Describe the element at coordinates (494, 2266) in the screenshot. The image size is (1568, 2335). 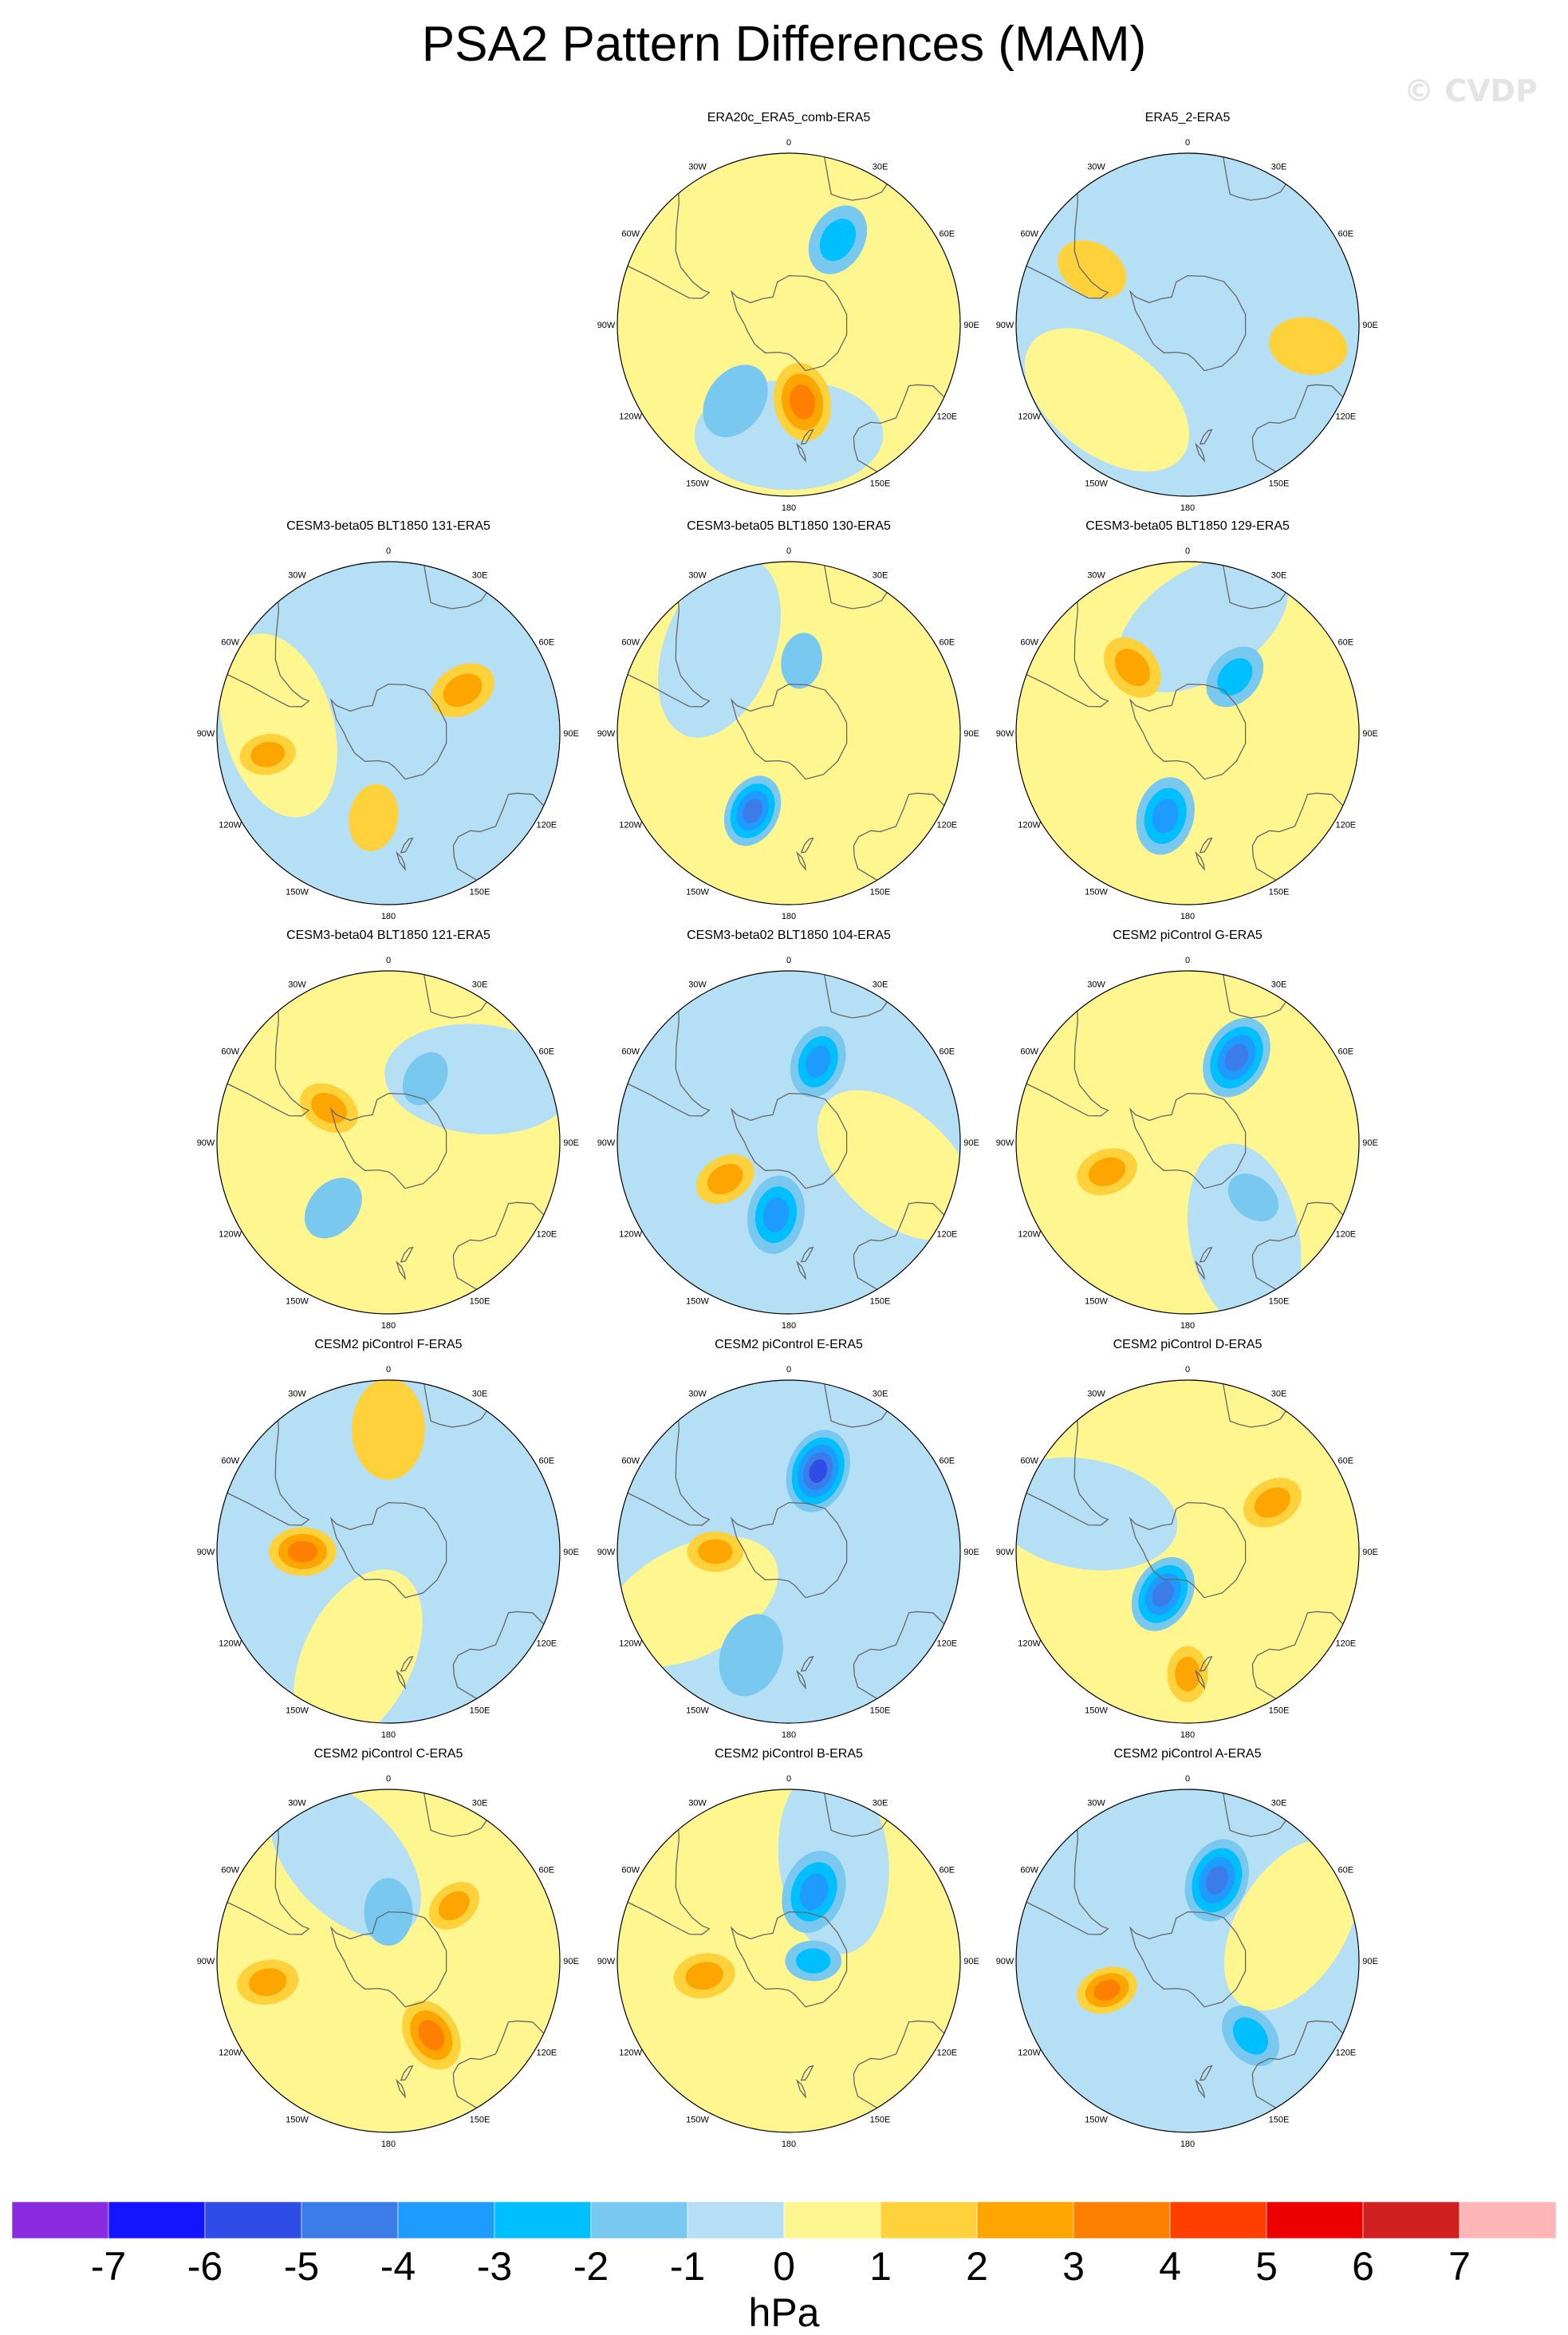
I see `colorbar-tick-label: -3` at that location.